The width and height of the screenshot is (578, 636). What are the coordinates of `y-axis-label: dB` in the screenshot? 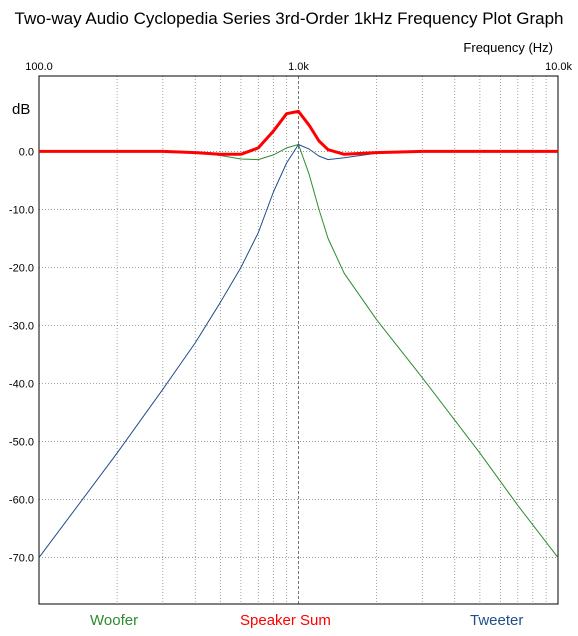 It's located at (21, 109).